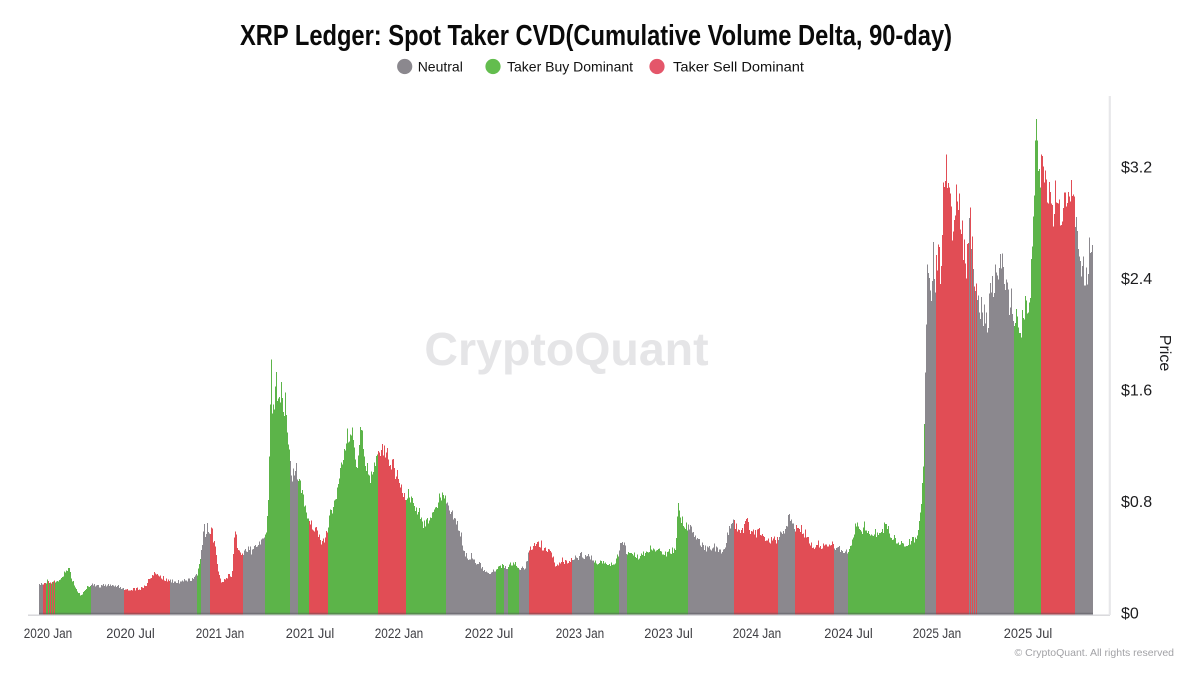  Describe the element at coordinates (1130, 614) in the screenshot. I see `svg-text: $0` at that location.